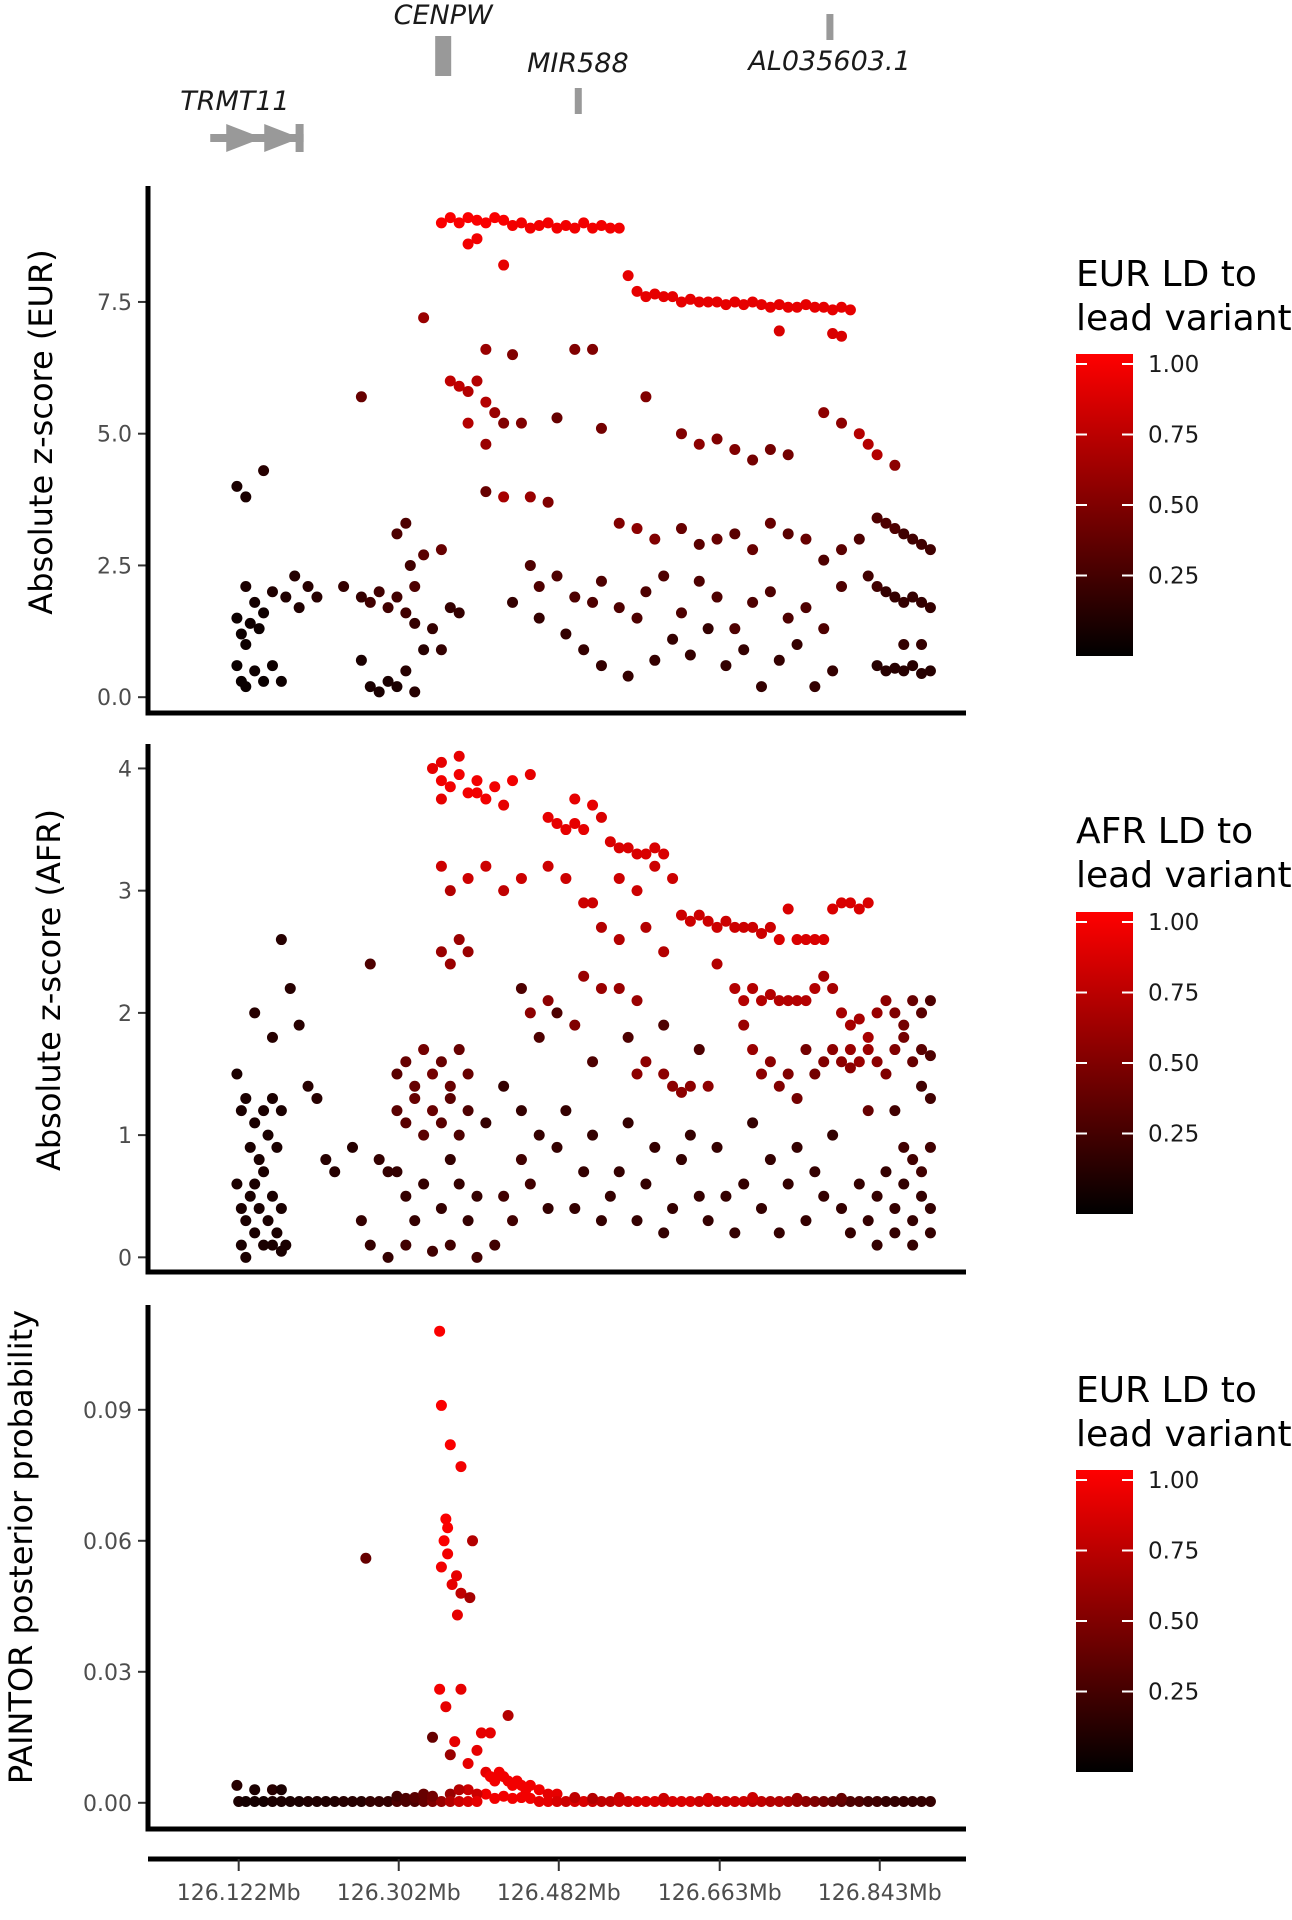  Describe the element at coordinates (125, 1136) in the screenshot. I see `y-tick-label: 1` at that location.